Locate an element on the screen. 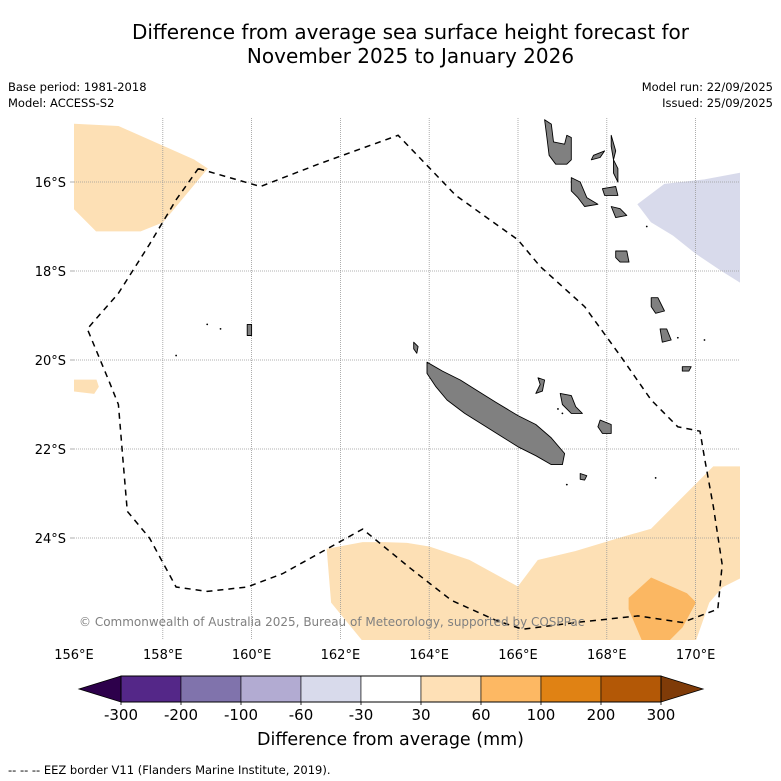  maewo is located at coordinates (613, 147).